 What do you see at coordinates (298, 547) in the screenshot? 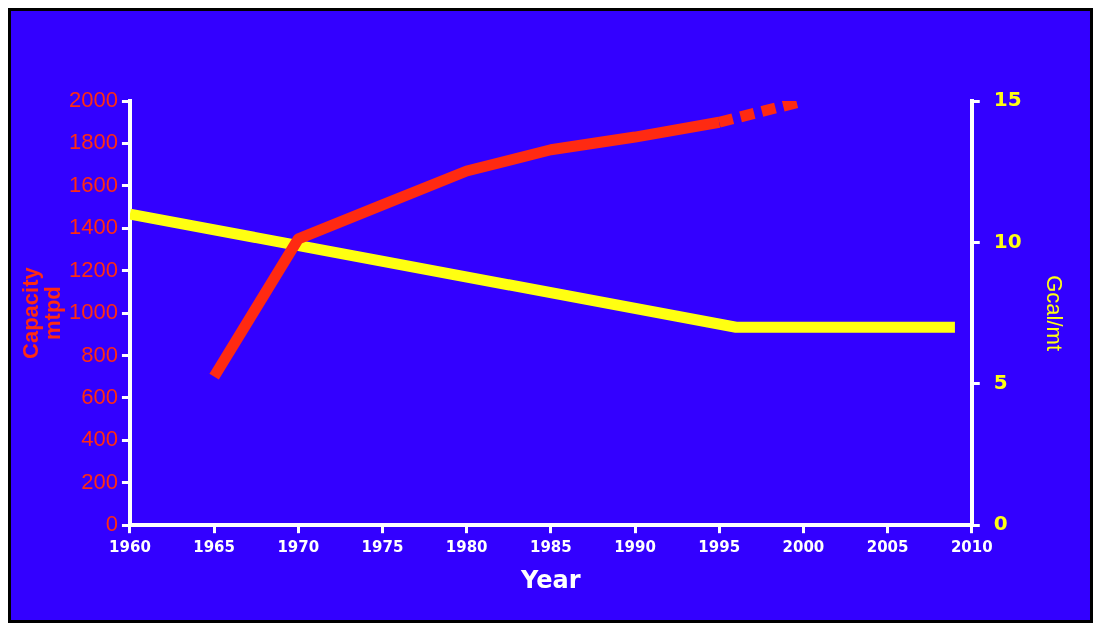
I see `x-tick-label: 1970` at bounding box center [298, 547].